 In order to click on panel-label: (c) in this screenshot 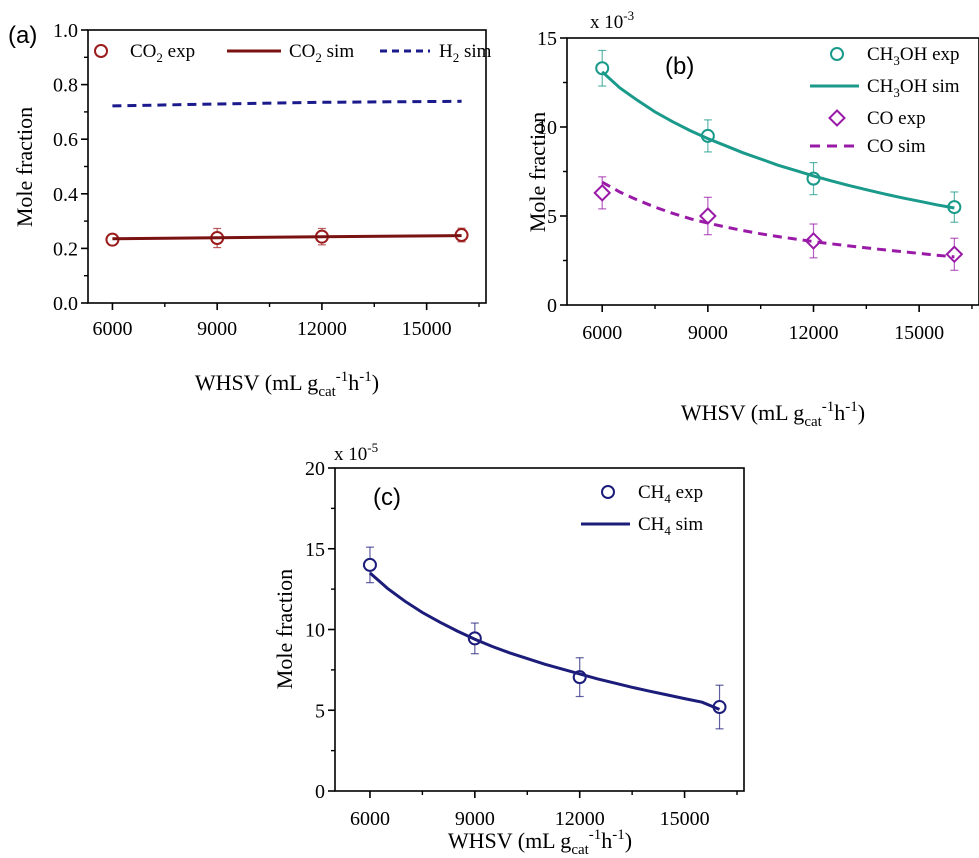, I will do `click(387, 497)`.